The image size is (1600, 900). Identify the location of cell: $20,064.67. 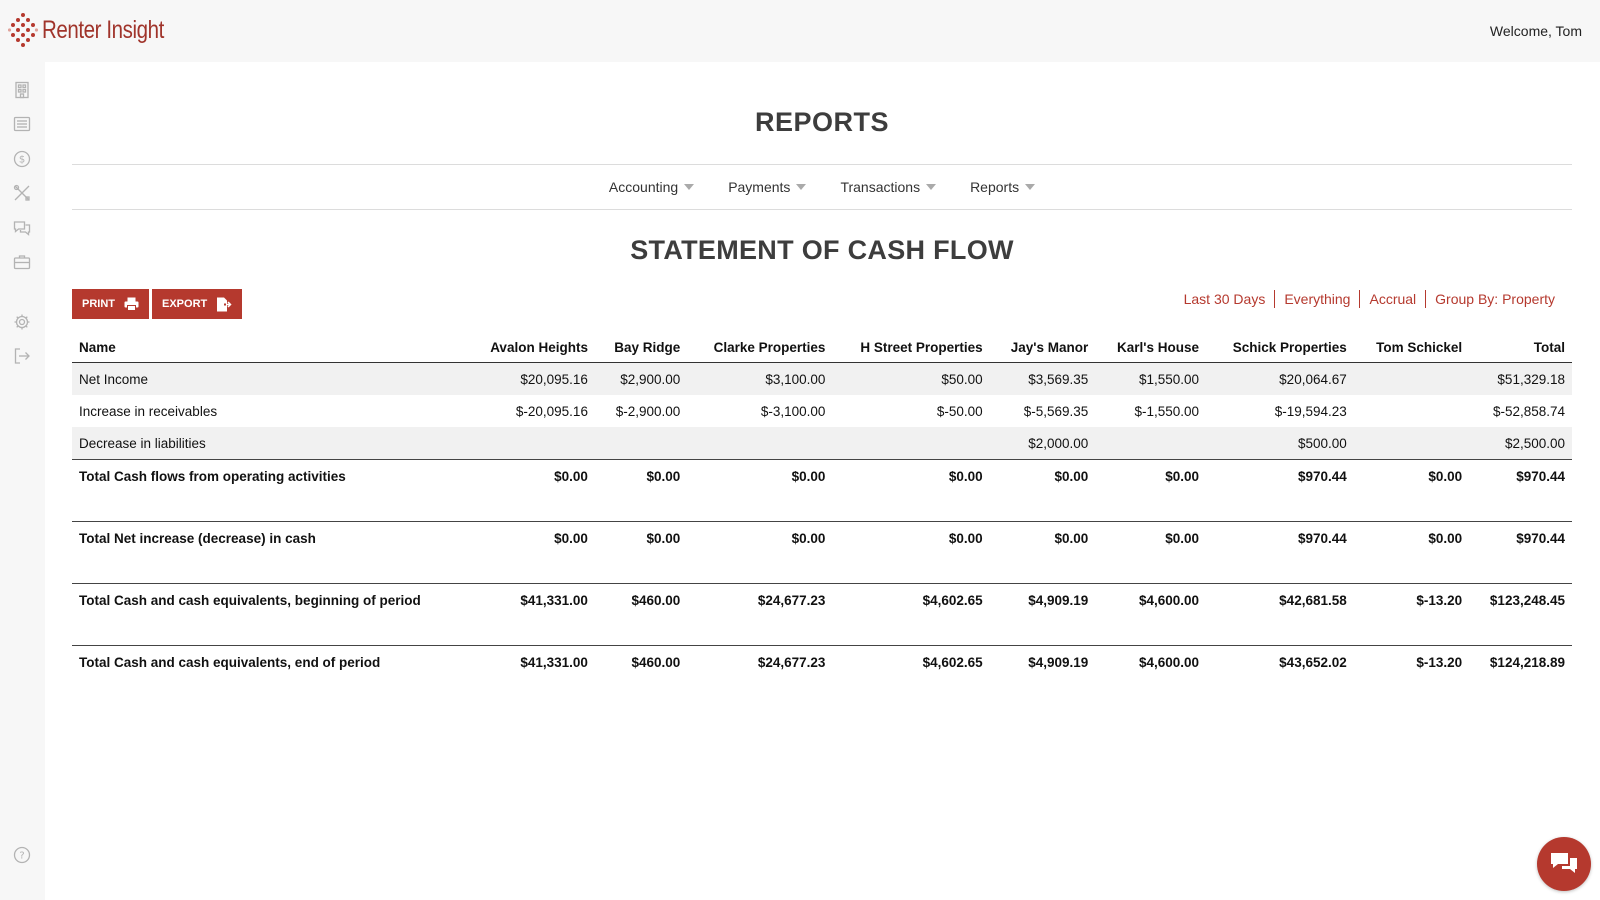
(1280, 378).